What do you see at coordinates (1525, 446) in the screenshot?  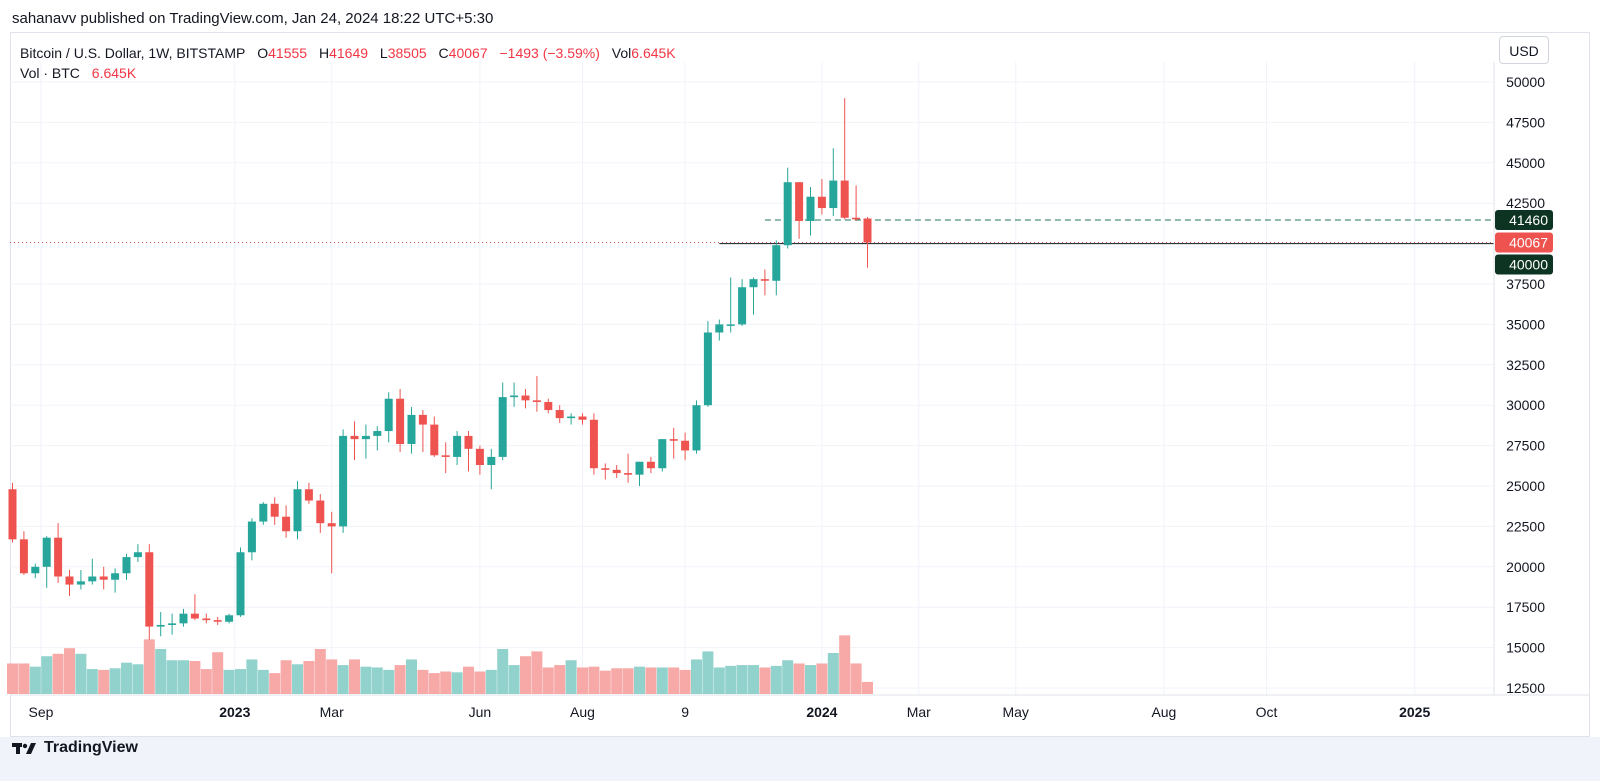 I see `y-tick-label: 27500` at bounding box center [1525, 446].